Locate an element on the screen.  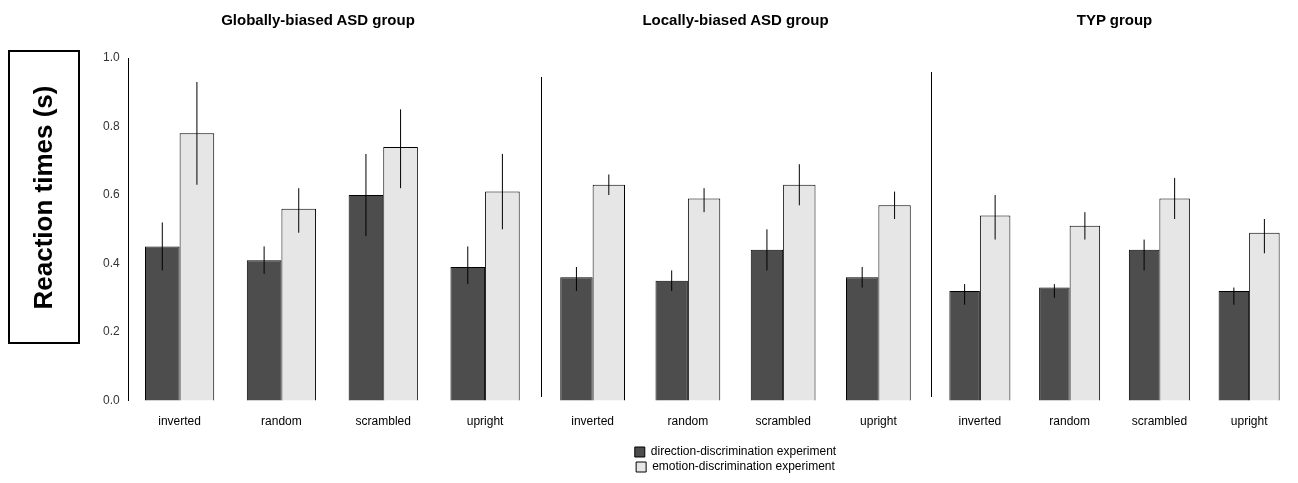
y-tick-label: 0.0 is located at coordinates (111, 399).